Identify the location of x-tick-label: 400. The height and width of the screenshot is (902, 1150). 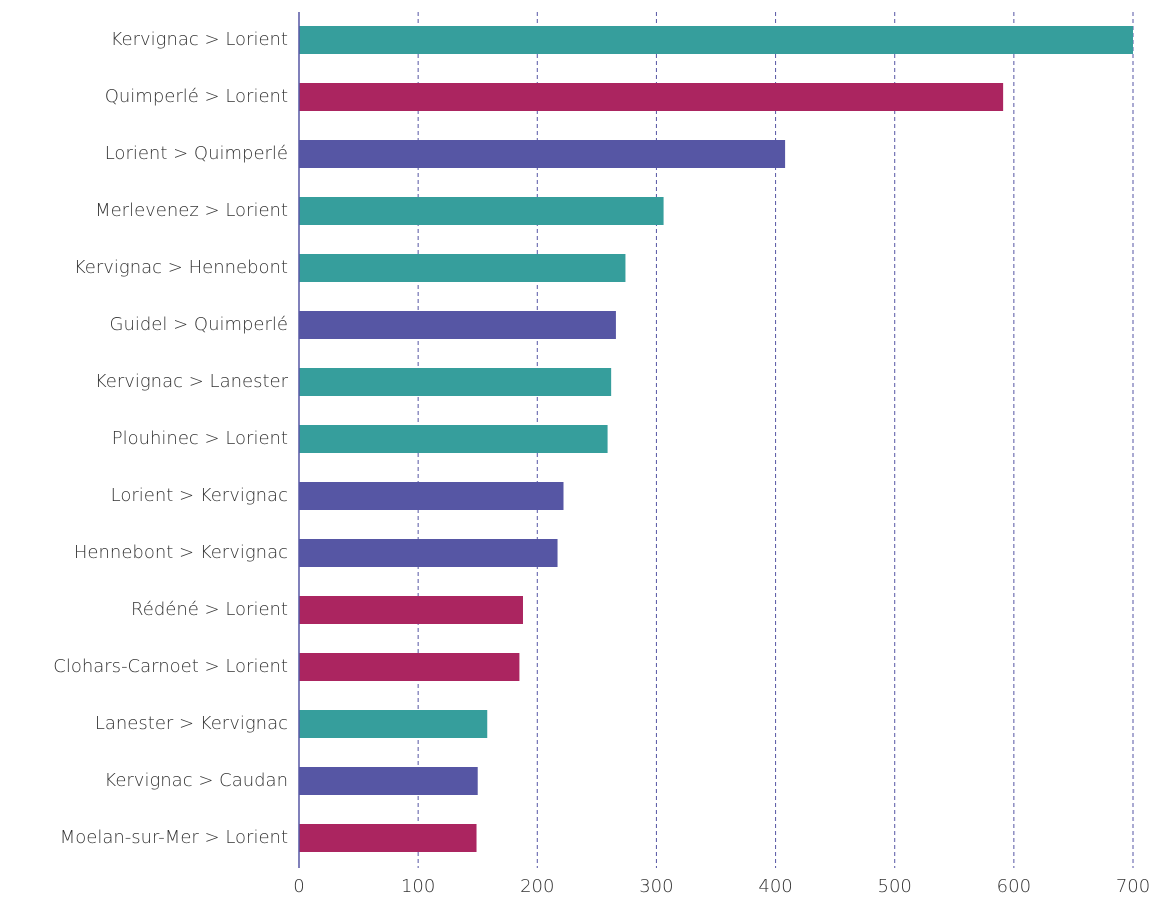
(775, 886).